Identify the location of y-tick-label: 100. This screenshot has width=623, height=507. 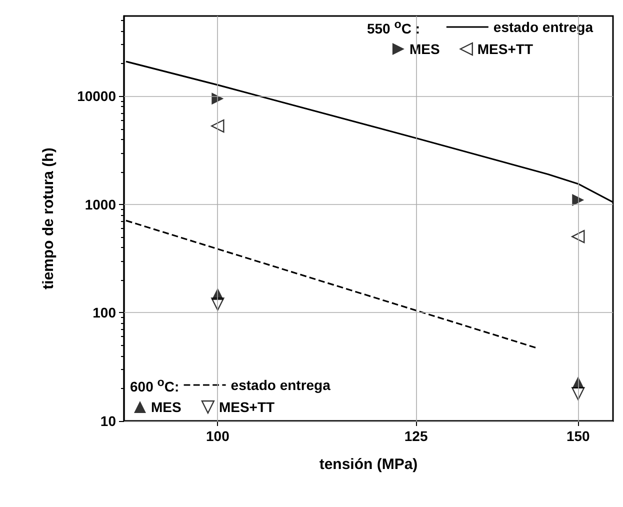
(104, 312).